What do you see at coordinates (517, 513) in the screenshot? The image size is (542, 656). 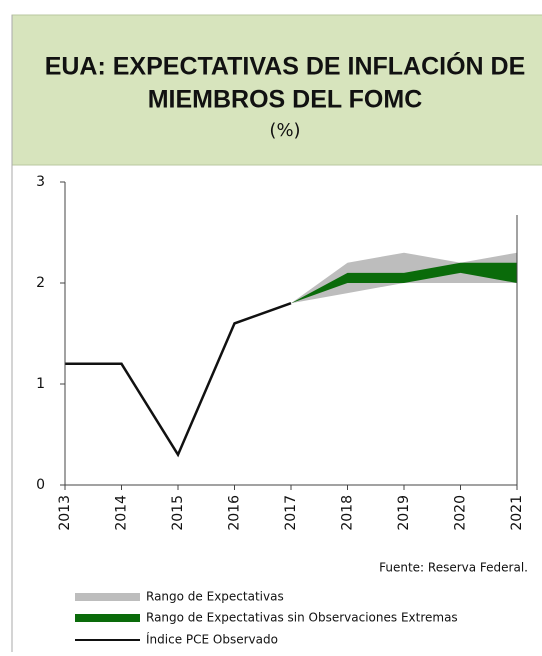 I see `x-tick-label: 2021` at bounding box center [517, 513].